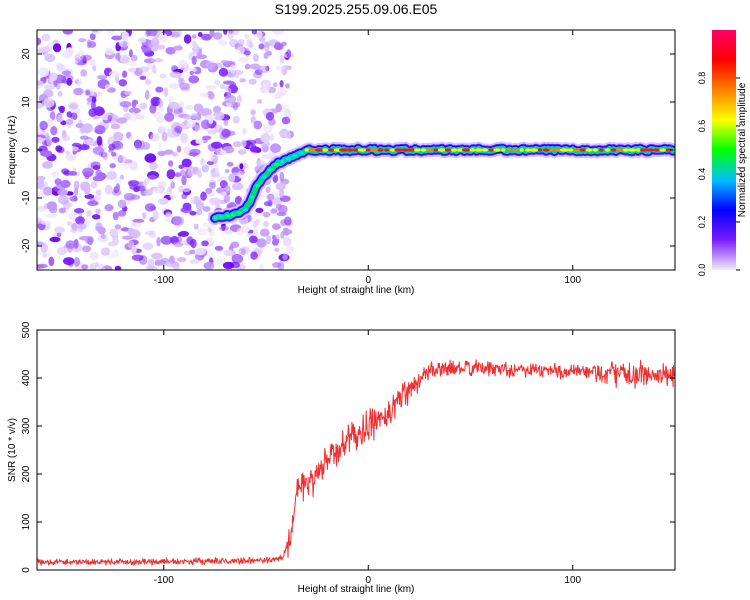 Image resolution: width=750 pixels, height=600 pixels. I want to click on spectrogram-y-tick-label: 20, so click(26, 54).